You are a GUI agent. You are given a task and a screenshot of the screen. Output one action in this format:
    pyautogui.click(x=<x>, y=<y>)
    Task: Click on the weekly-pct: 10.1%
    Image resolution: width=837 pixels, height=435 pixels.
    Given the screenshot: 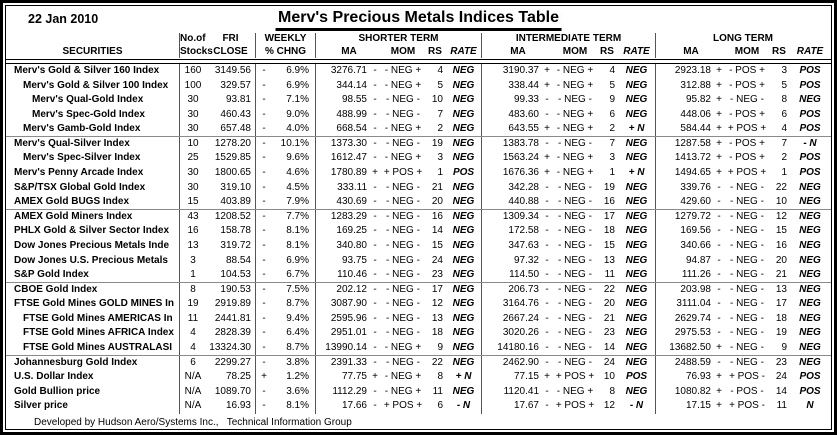 What is the action you would take?
    pyautogui.click(x=294, y=144)
    